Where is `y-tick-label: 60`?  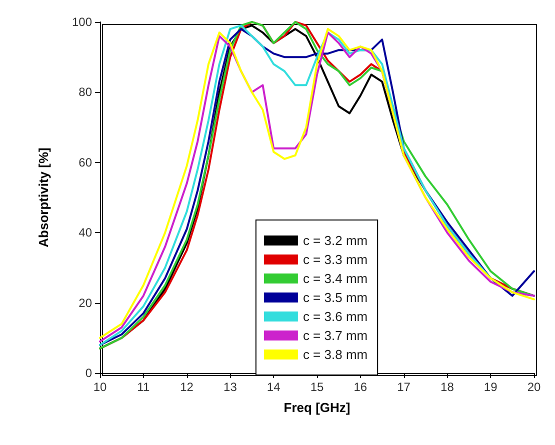 y-tick-label: 60 is located at coordinates (85, 162).